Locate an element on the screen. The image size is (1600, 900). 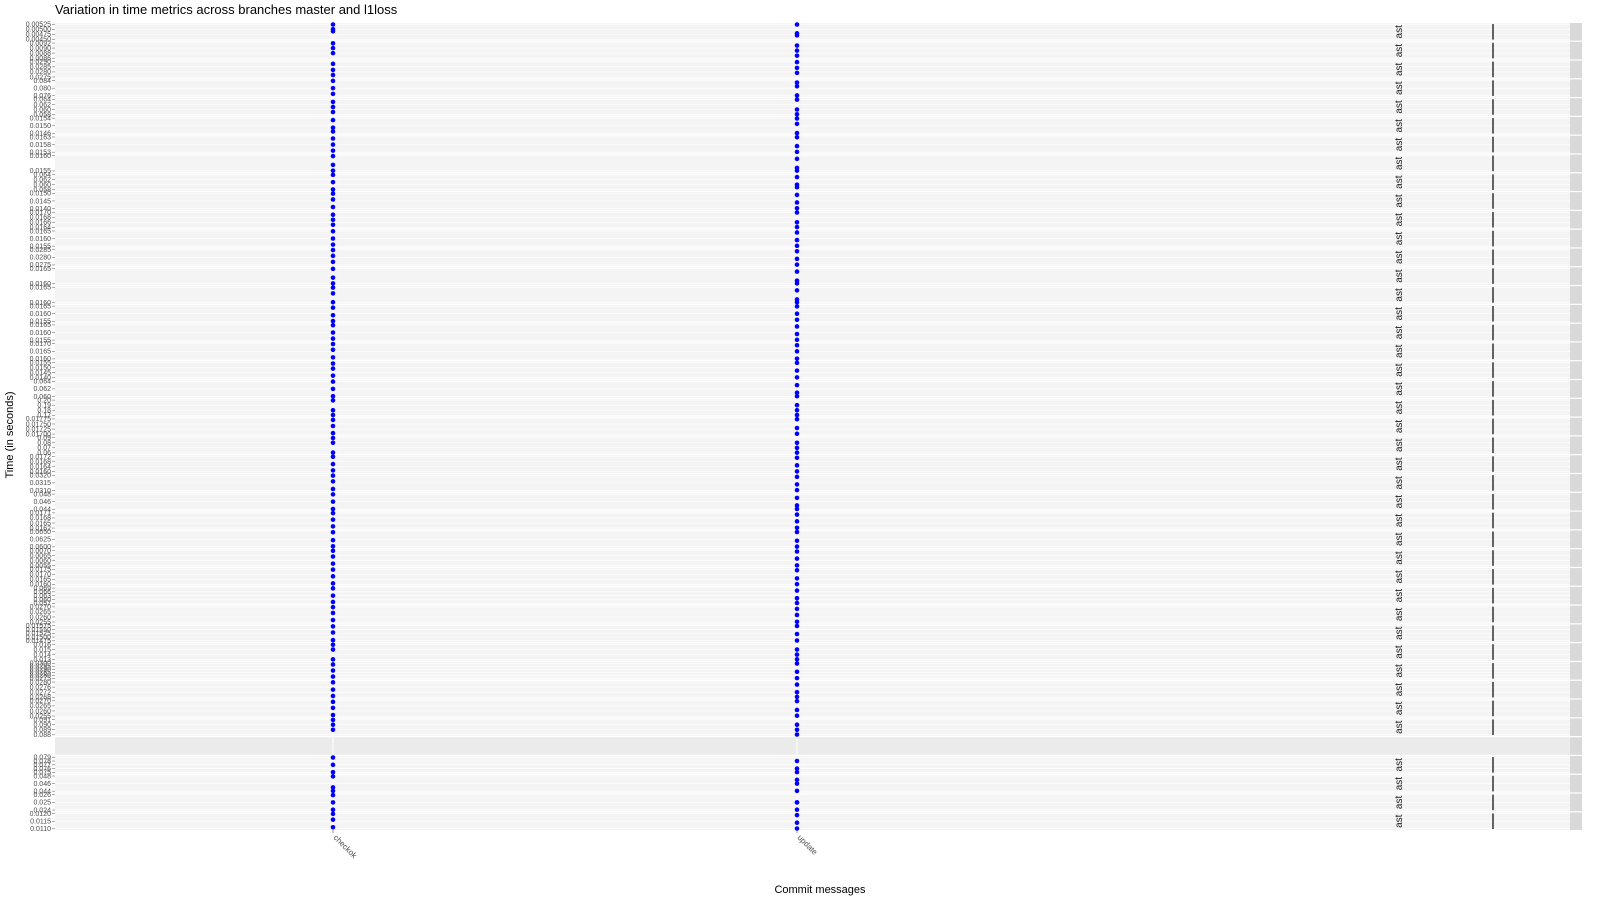
y-tick-label: 0.0270 is located at coordinates (41, 701).